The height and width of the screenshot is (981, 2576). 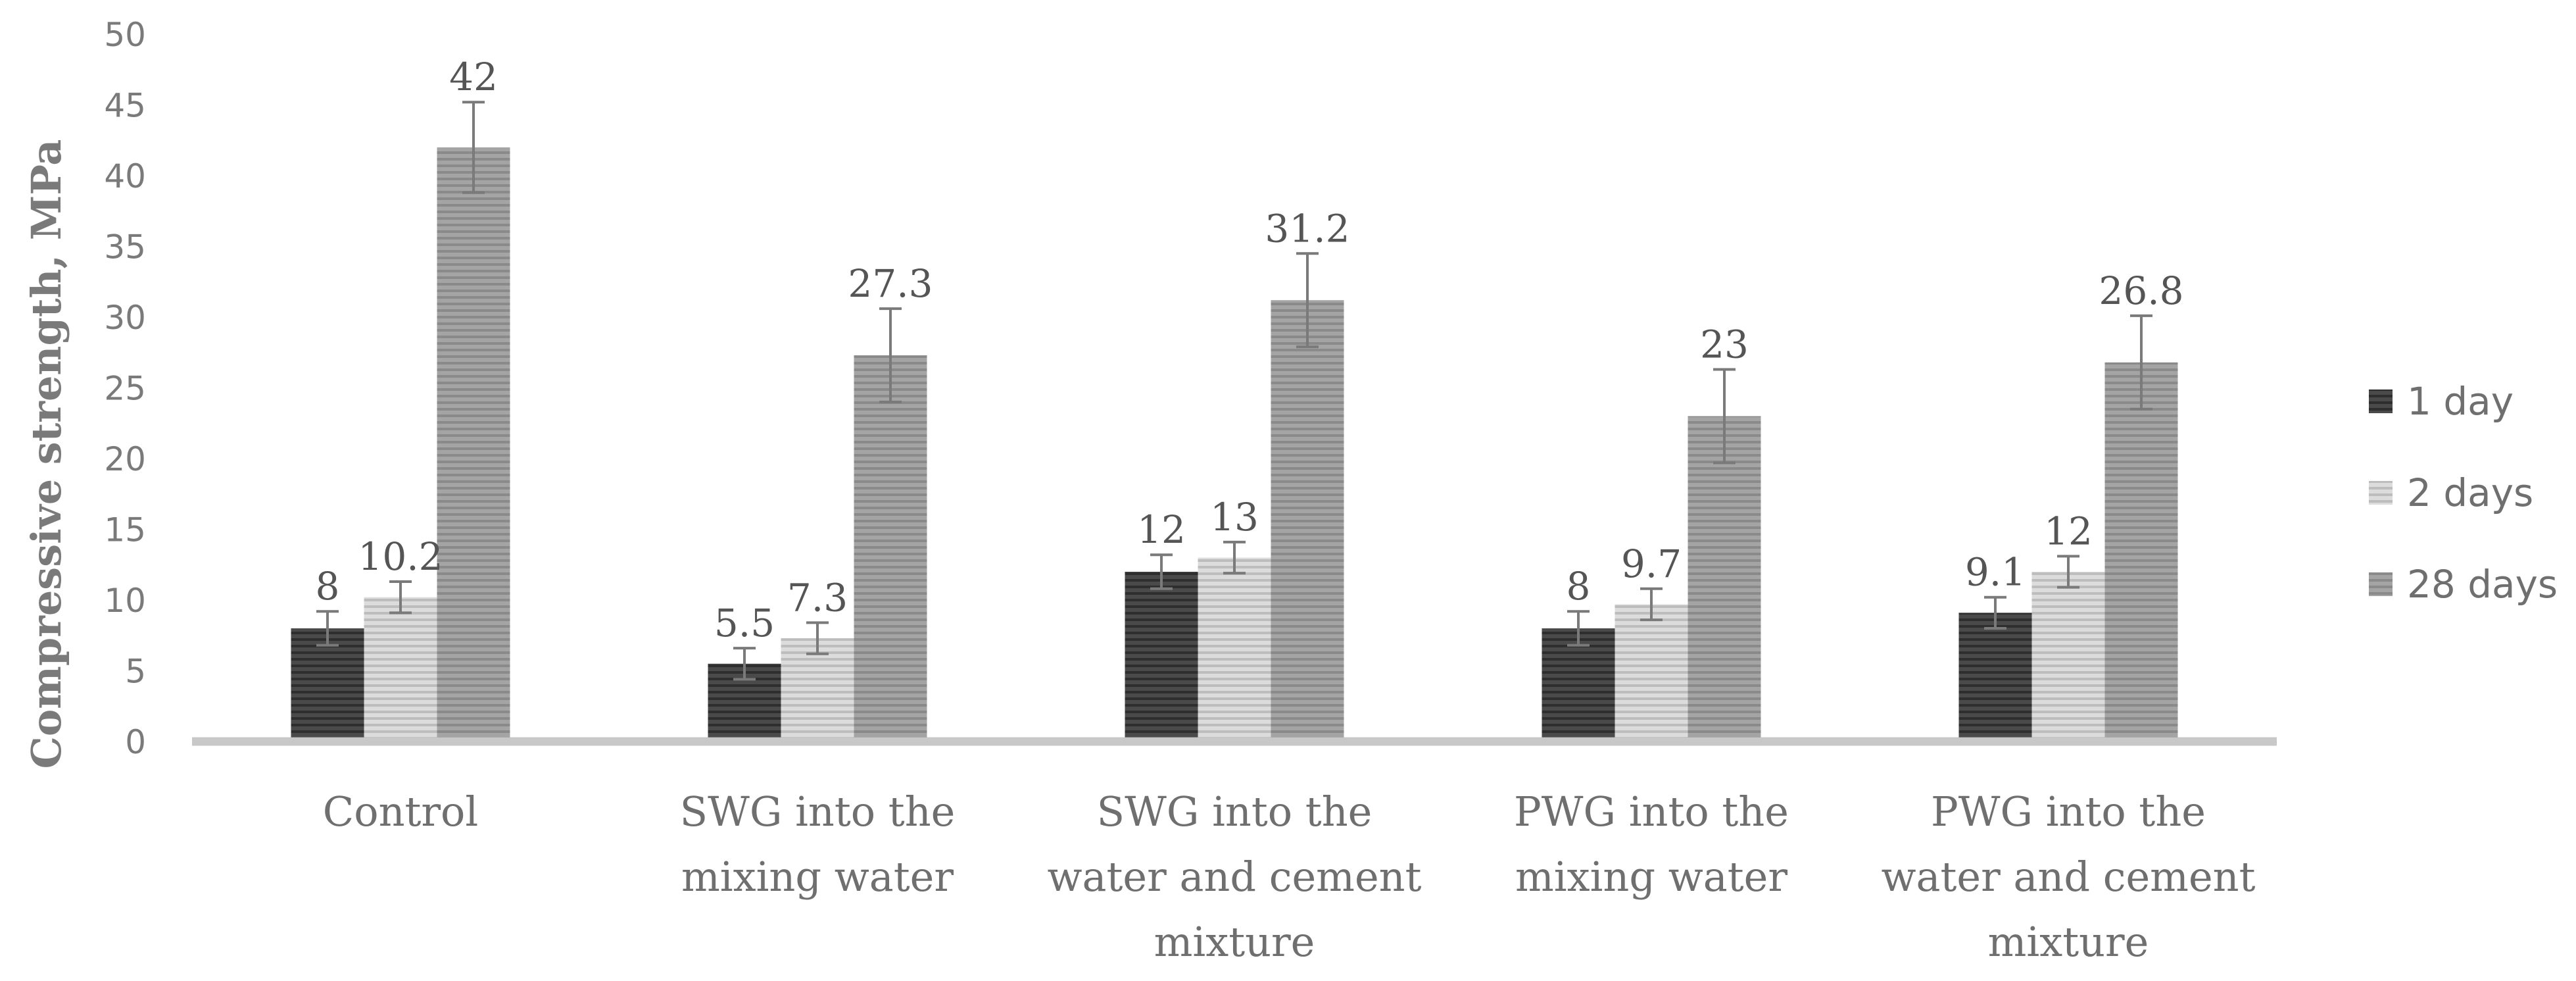 What do you see at coordinates (1234, 517) in the screenshot?
I see `data-label: 13` at bounding box center [1234, 517].